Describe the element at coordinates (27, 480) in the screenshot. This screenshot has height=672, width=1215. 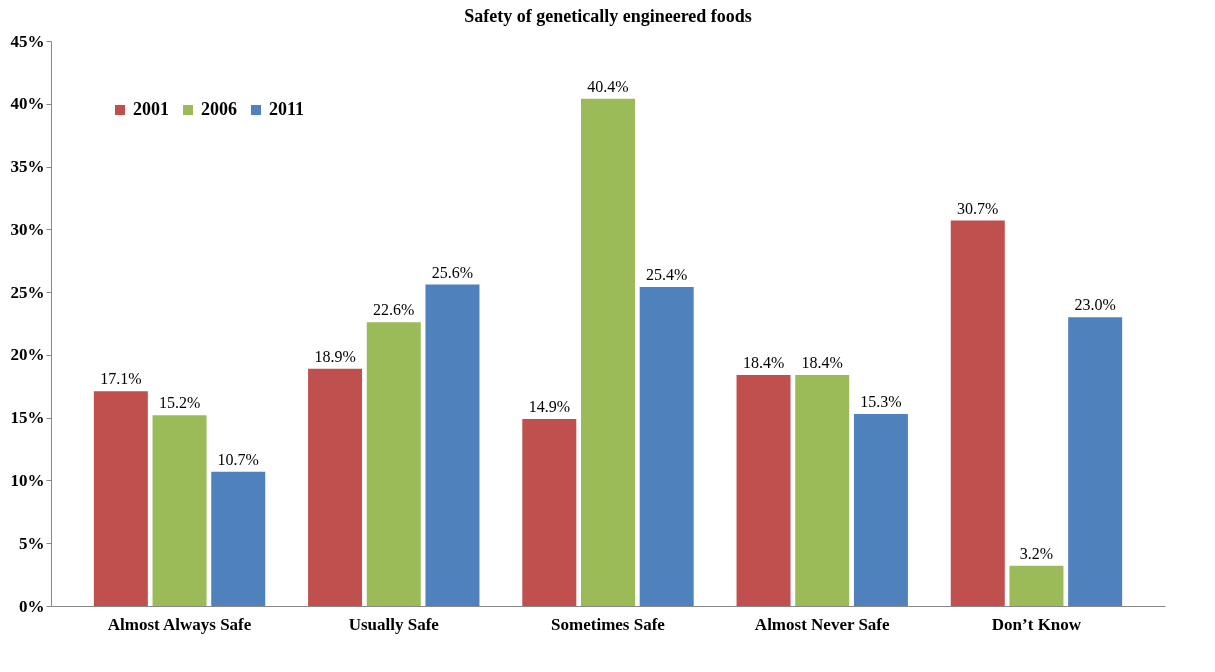
I see `y-tick-label: 10%` at that location.